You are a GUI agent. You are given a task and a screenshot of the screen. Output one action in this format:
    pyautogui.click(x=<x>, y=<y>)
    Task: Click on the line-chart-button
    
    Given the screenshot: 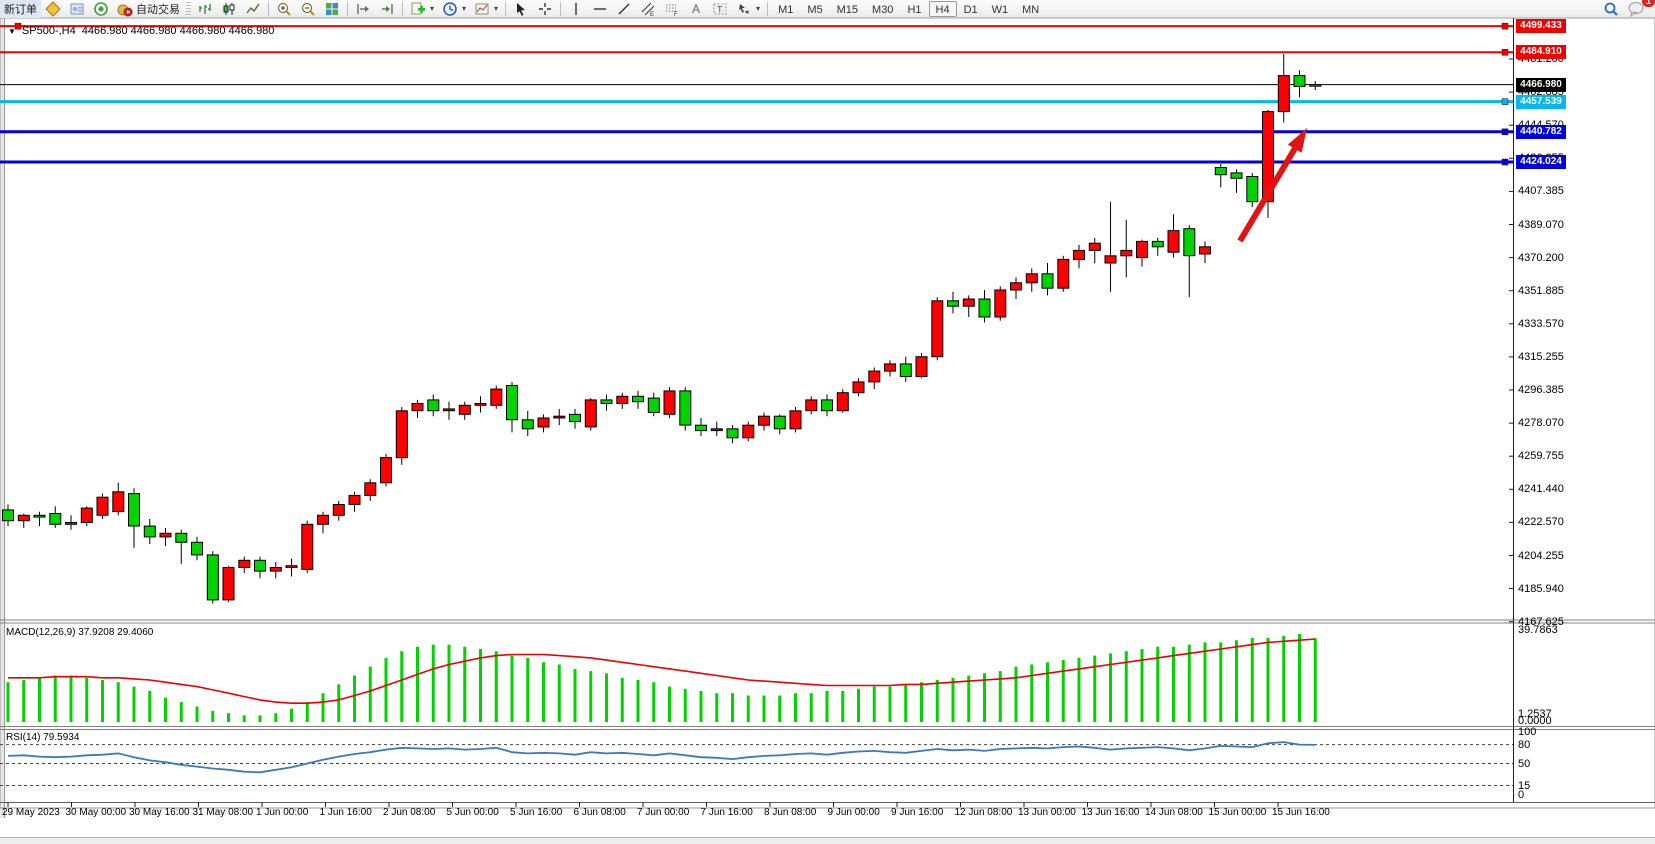 What is the action you would take?
    pyautogui.click(x=253, y=9)
    